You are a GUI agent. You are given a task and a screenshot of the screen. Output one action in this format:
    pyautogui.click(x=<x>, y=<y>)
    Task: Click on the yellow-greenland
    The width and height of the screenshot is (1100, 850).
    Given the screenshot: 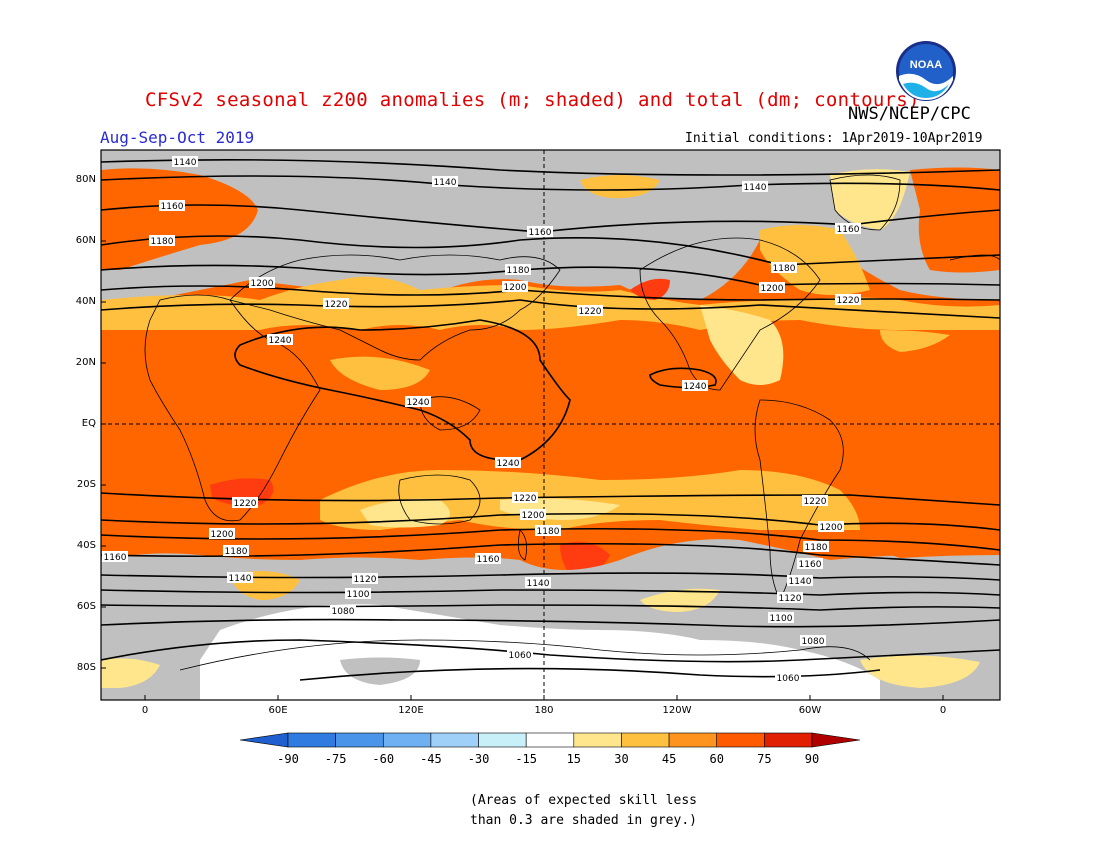 What is the action you would take?
    pyautogui.click(x=815, y=260)
    